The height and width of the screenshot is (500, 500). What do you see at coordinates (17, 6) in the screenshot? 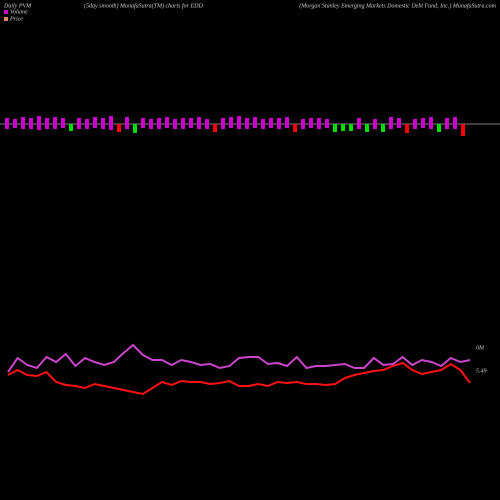
I see `header-left: Daily PVM` at bounding box center [17, 6].